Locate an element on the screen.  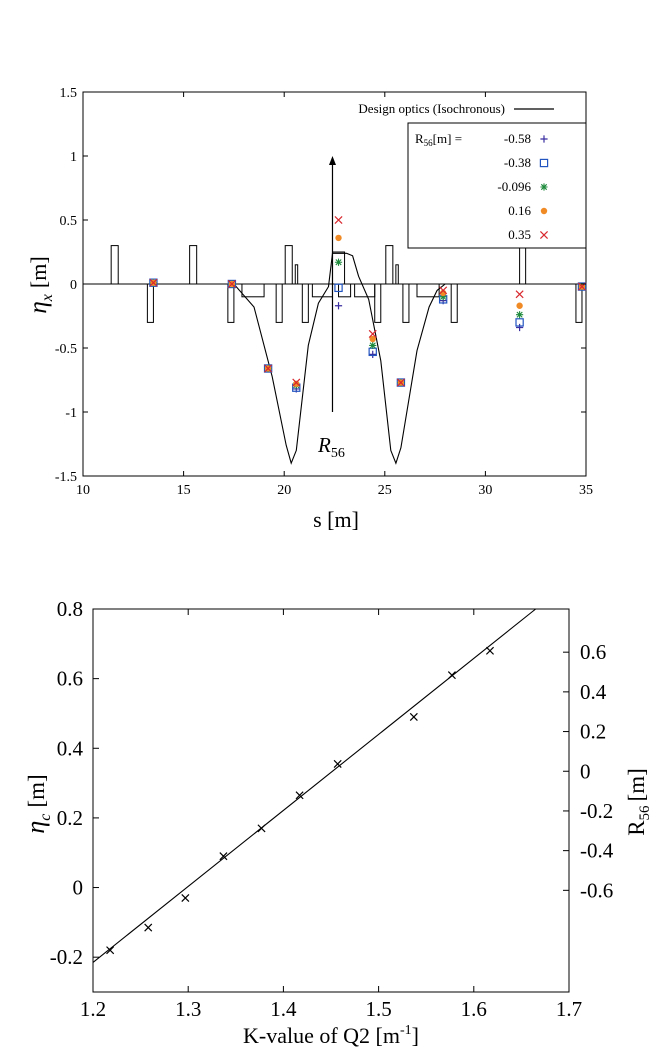
y-tick-label: -0.5 is located at coordinates (66, 349).